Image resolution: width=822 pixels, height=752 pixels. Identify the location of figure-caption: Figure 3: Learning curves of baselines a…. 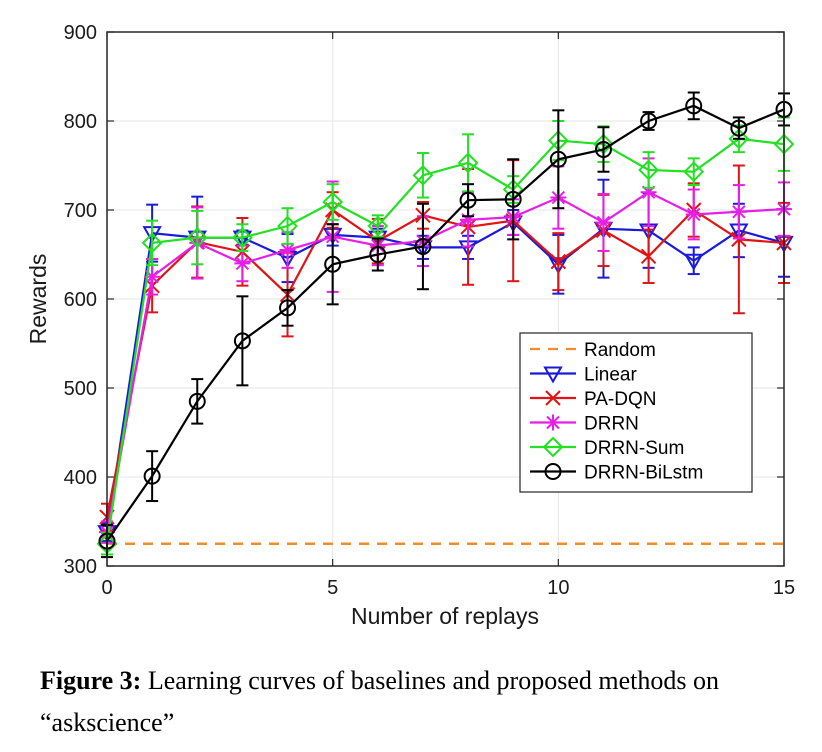
(420, 702).